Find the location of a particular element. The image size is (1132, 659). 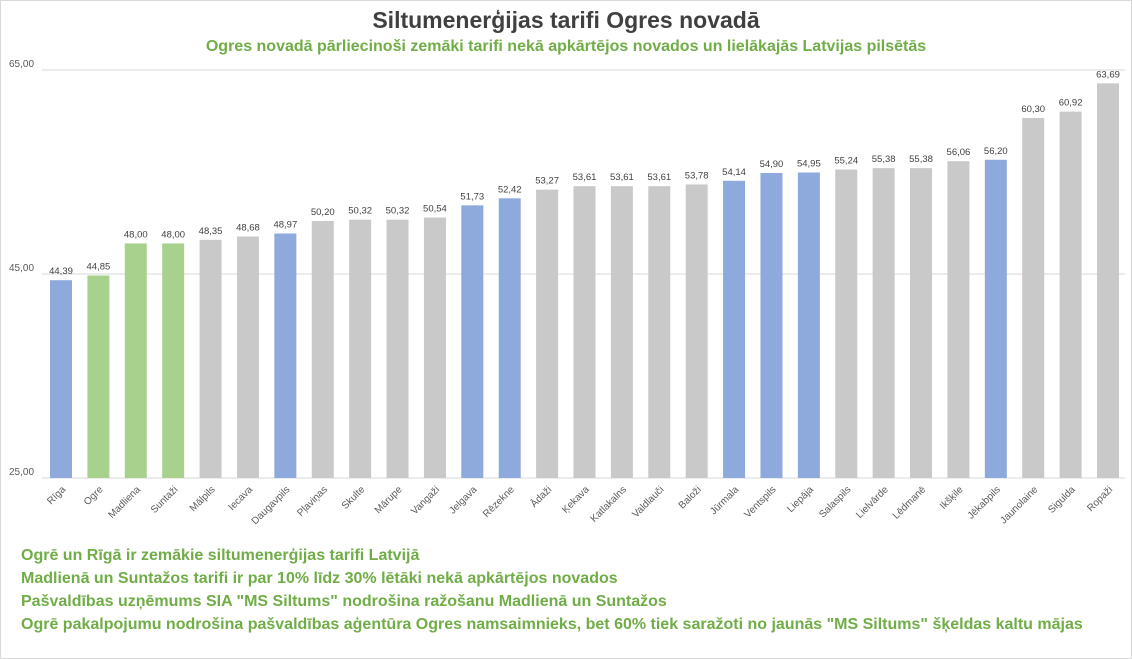

x-tick-label: Ropaži is located at coordinates (1100, 499).